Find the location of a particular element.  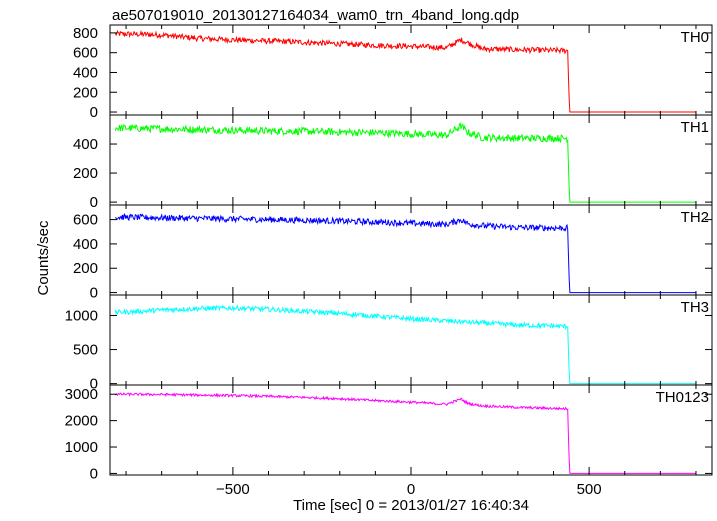

y-axis-label: Counts/sec is located at coordinates (43, 258).